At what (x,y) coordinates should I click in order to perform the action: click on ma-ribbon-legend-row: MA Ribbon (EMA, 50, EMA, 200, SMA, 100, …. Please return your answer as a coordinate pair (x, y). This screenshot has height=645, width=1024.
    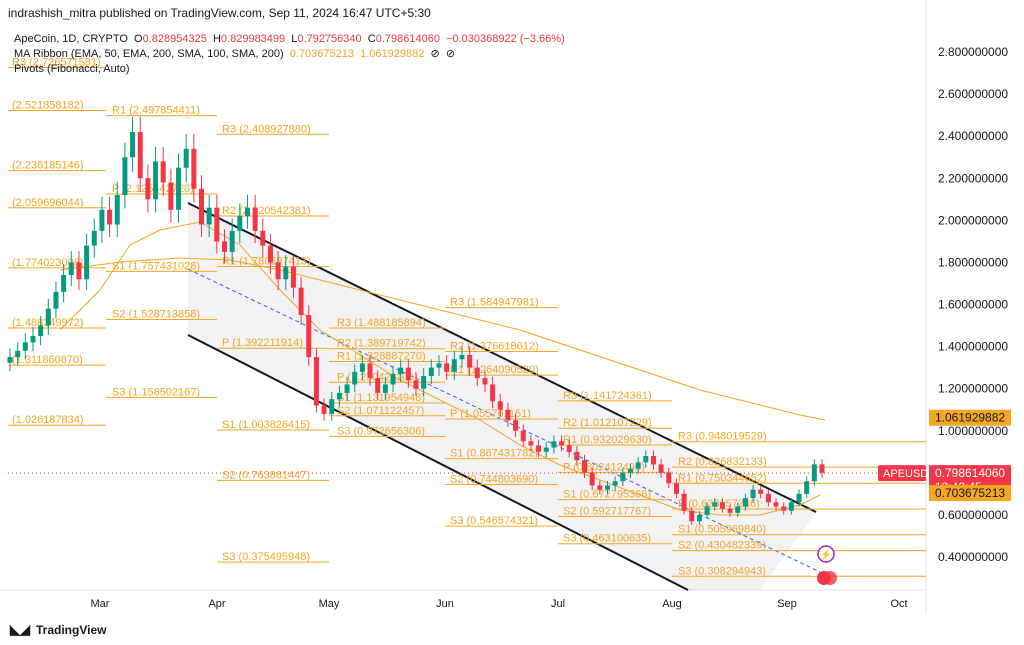
    Looking at the image, I should click on (289, 54).